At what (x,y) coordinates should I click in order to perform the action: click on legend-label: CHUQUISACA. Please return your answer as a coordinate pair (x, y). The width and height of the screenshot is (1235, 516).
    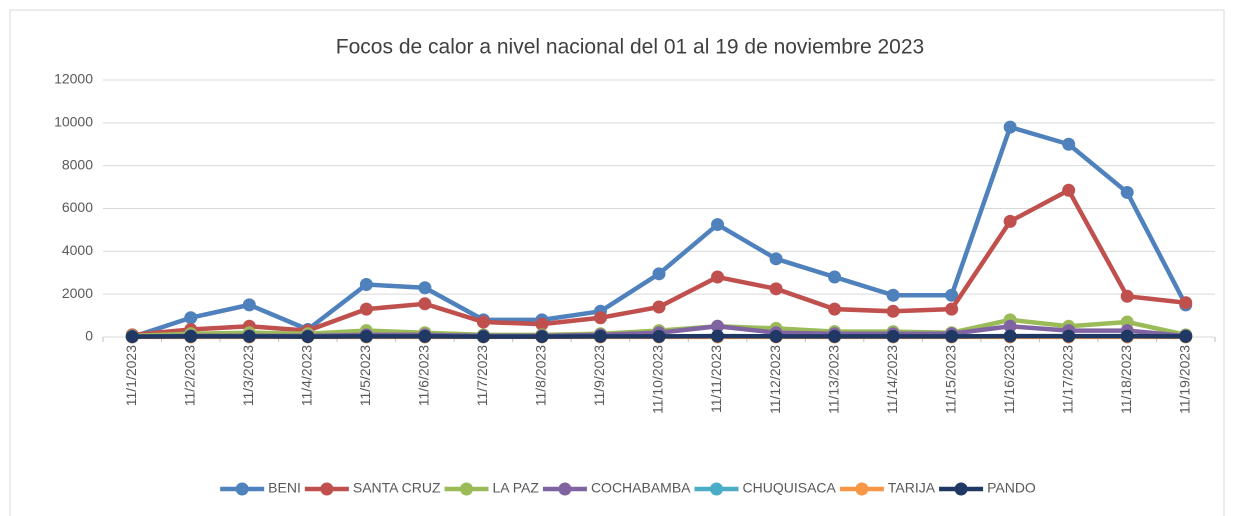
    Looking at the image, I should click on (790, 488).